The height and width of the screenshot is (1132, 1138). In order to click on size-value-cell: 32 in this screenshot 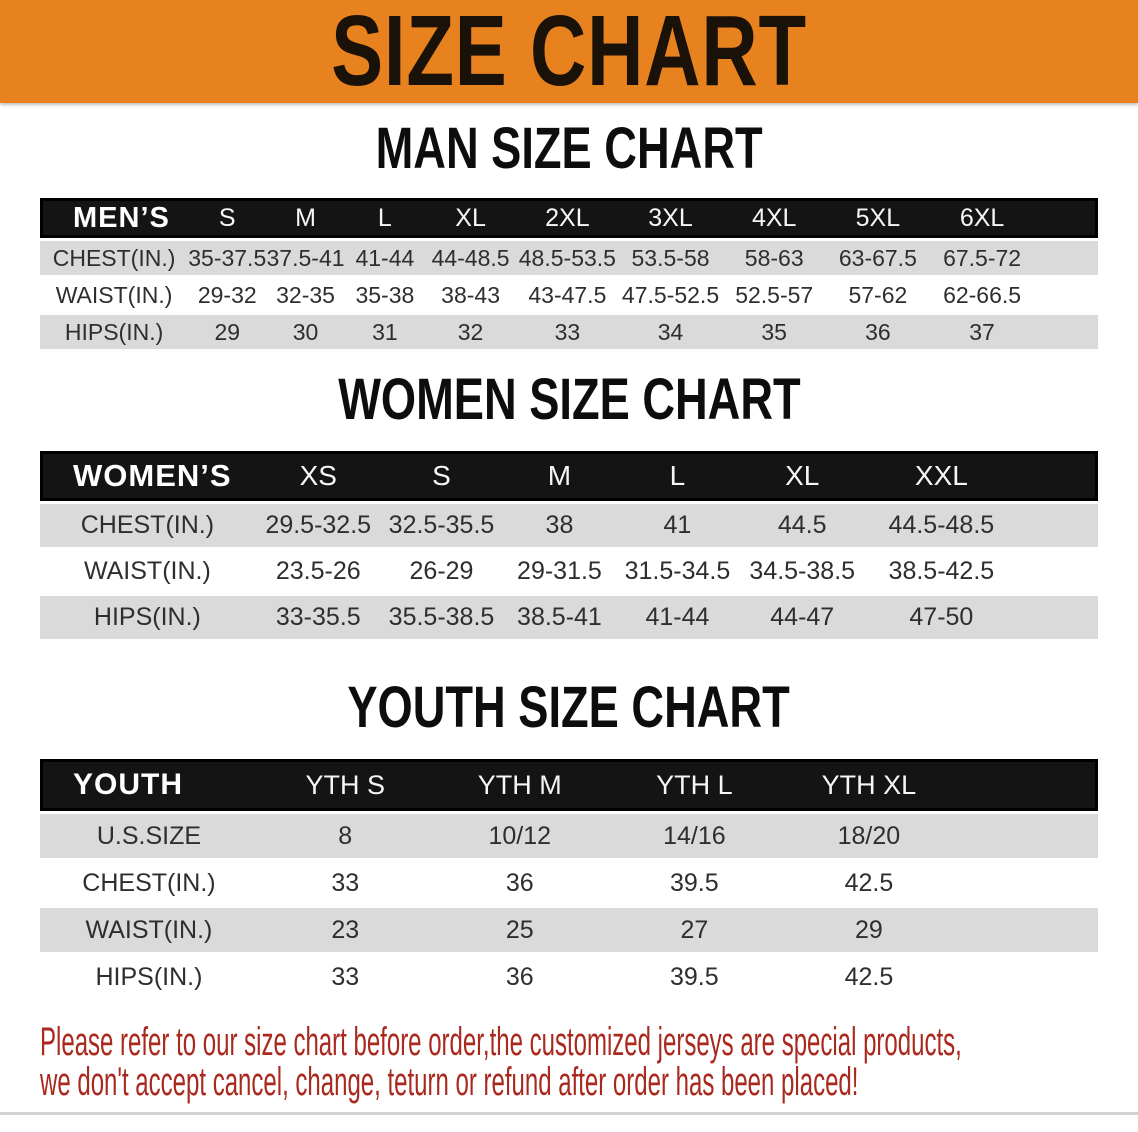, I will do `click(471, 332)`.